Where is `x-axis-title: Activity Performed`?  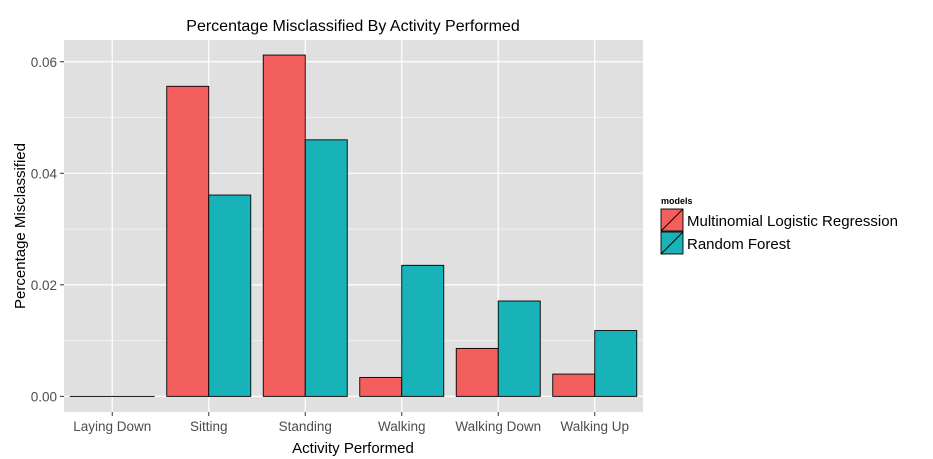 x-axis-title: Activity Performed is located at coordinates (353, 448).